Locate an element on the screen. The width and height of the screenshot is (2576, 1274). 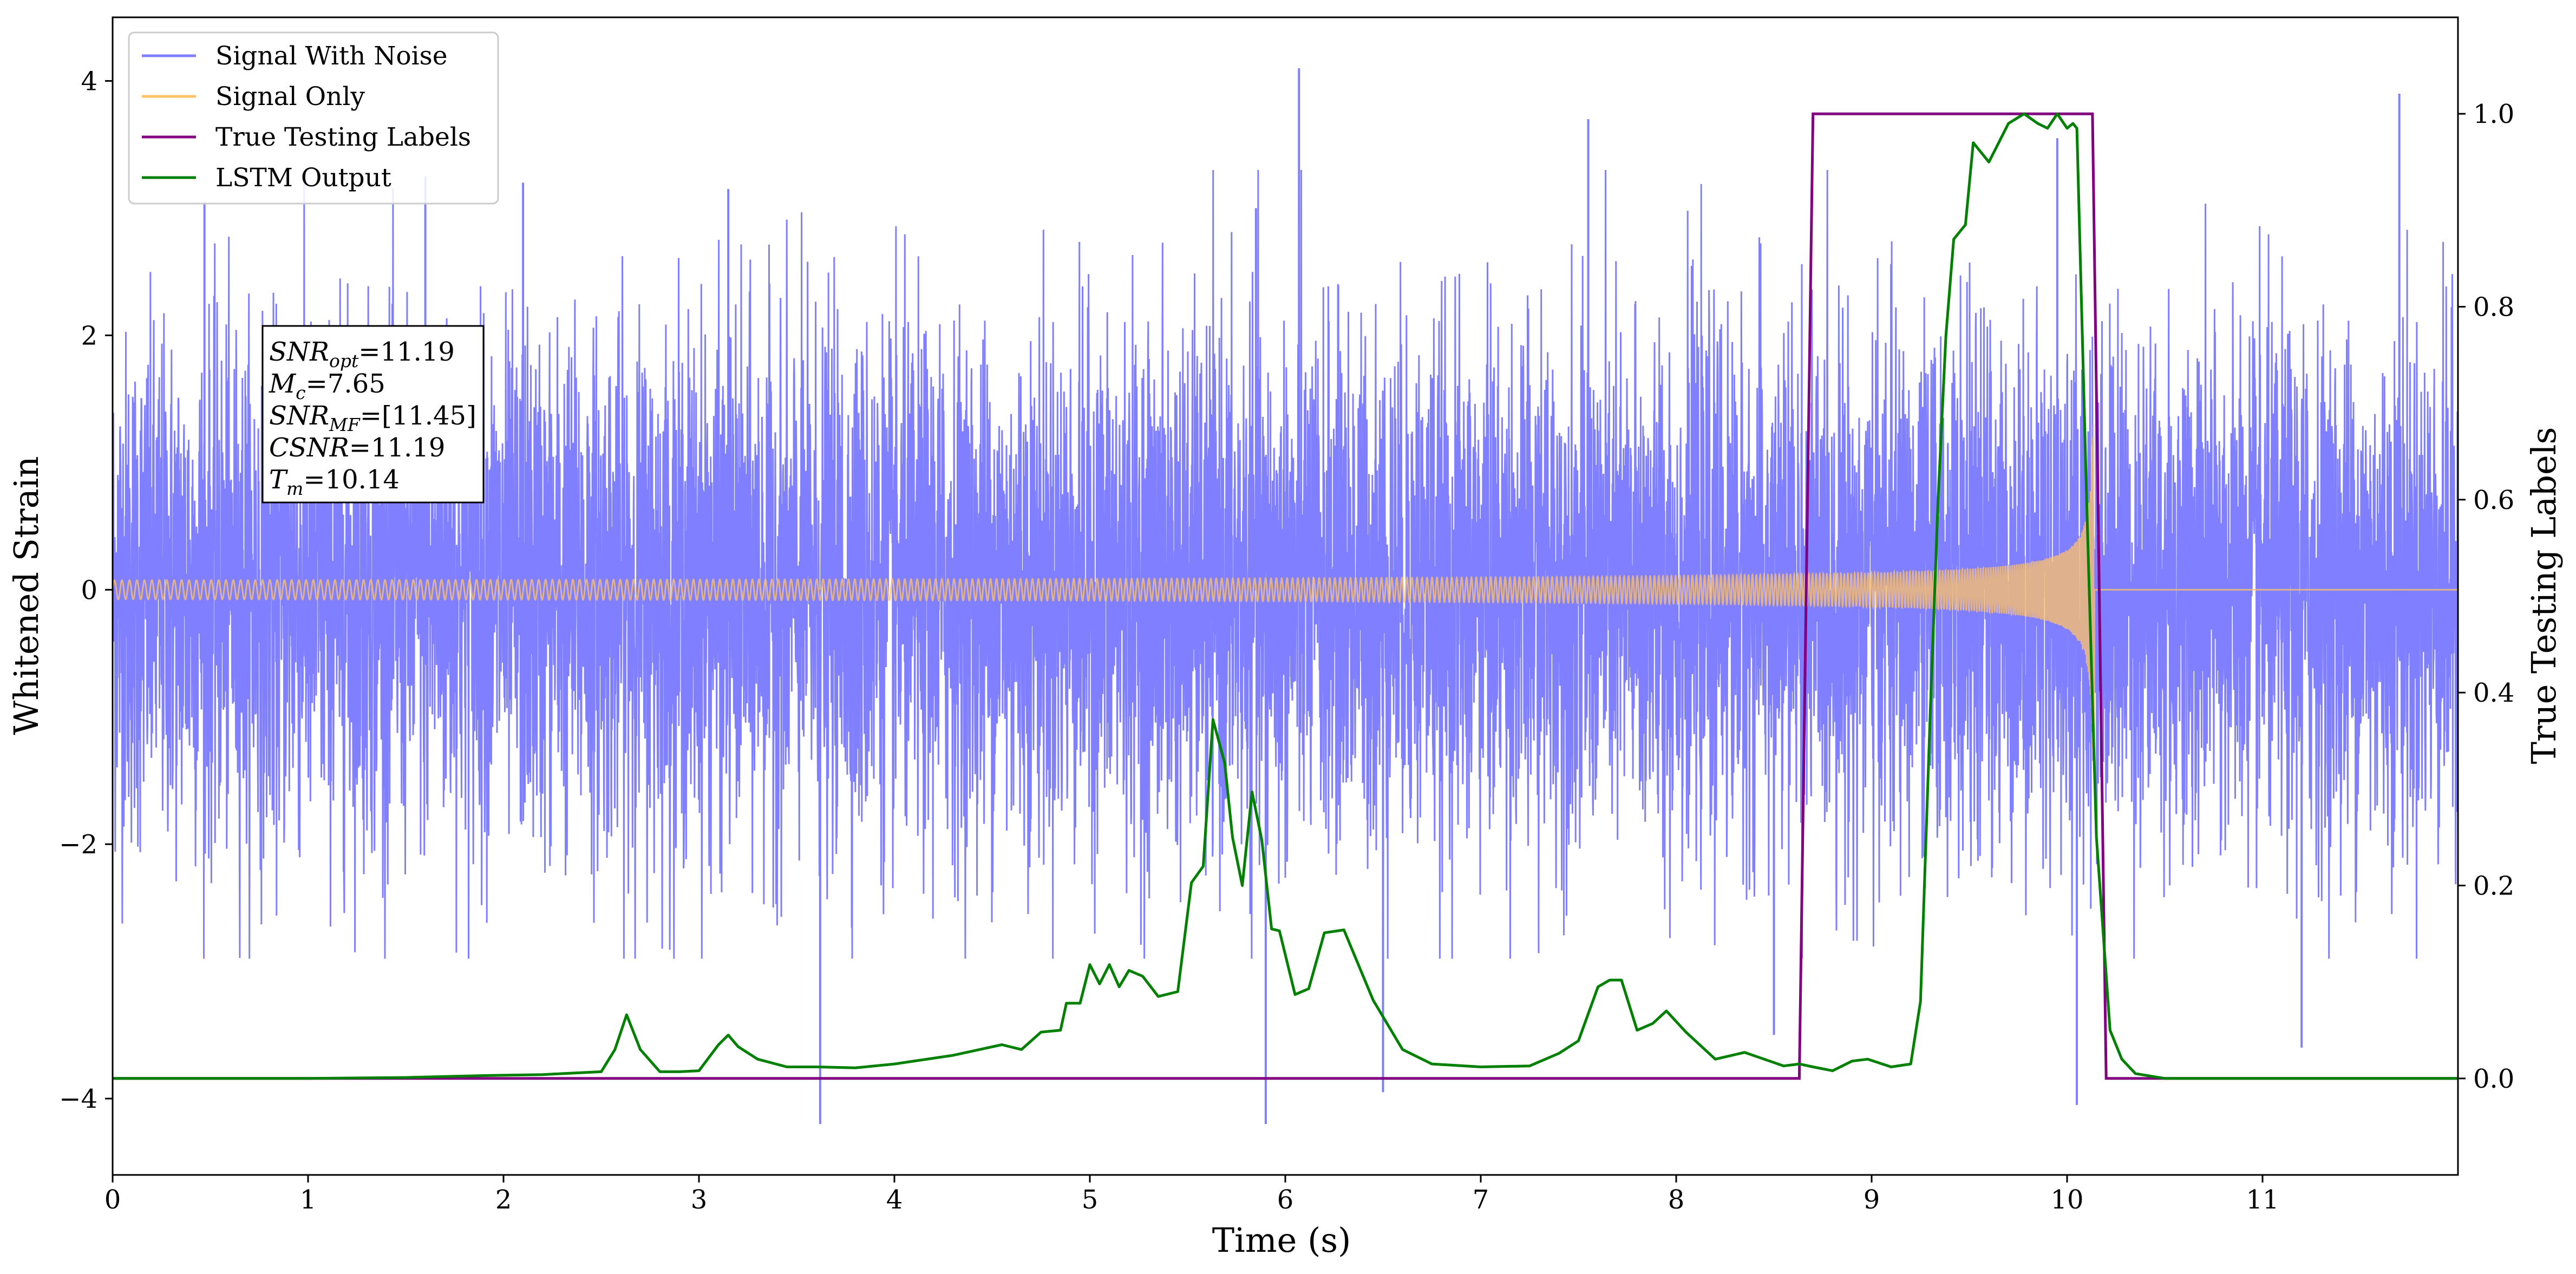
x-axis-label: Time (s) is located at coordinates (1282, 1240).